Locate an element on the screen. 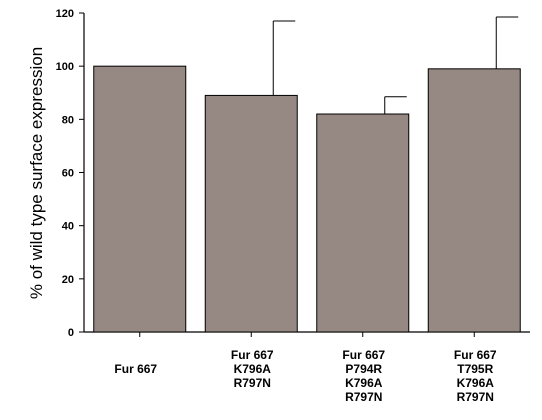 The height and width of the screenshot is (420, 542). error-bars-group is located at coordinates (395, 65).